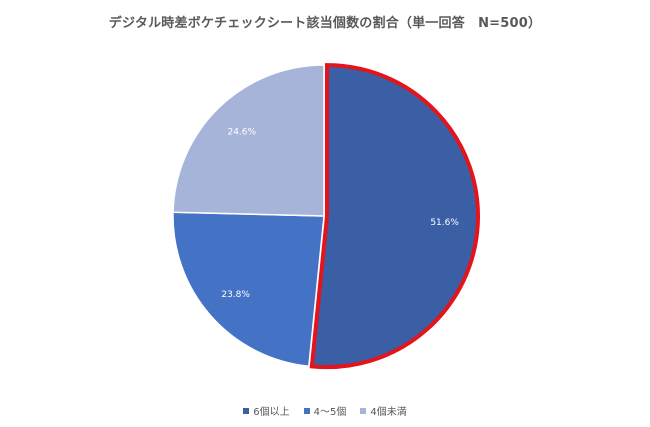  I want to click on chart-legend: 6個以上 4～5個 4個未満, so click(325, 410).